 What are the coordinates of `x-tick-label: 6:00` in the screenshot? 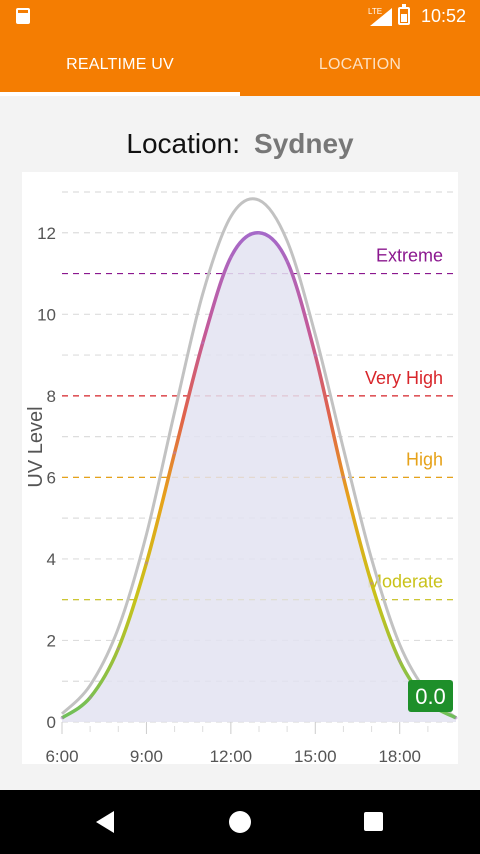 It's located at (61, 756).